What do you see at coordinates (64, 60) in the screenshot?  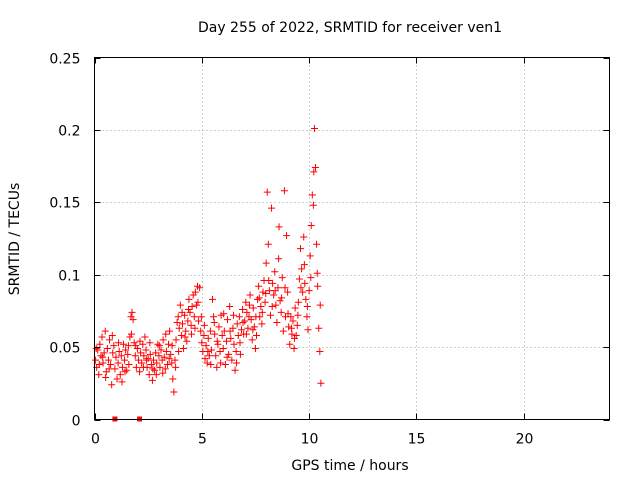 I see `y-tick-label: 0.25` at bounding box center [64, 60].